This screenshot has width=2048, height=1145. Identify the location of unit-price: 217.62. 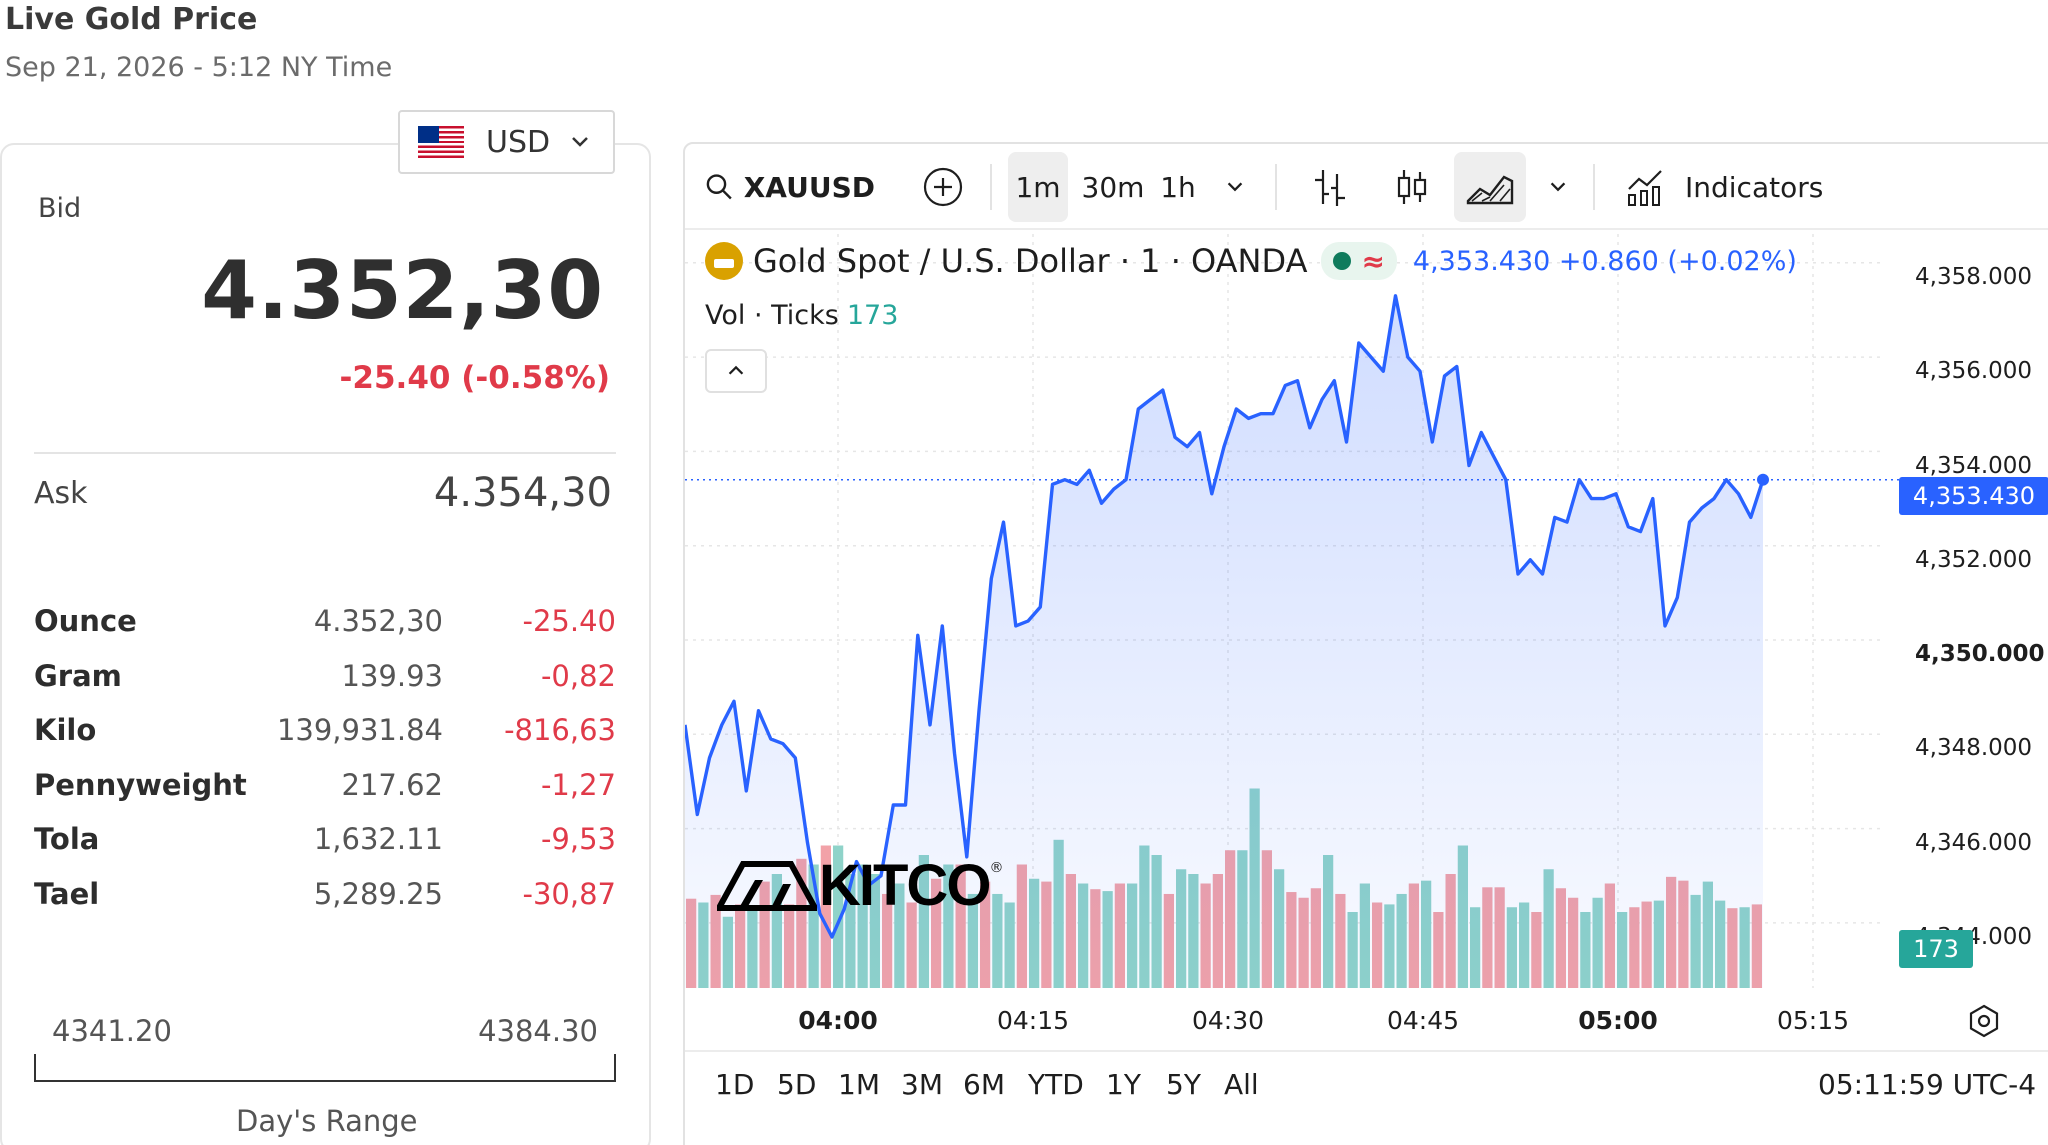
(392, 784).